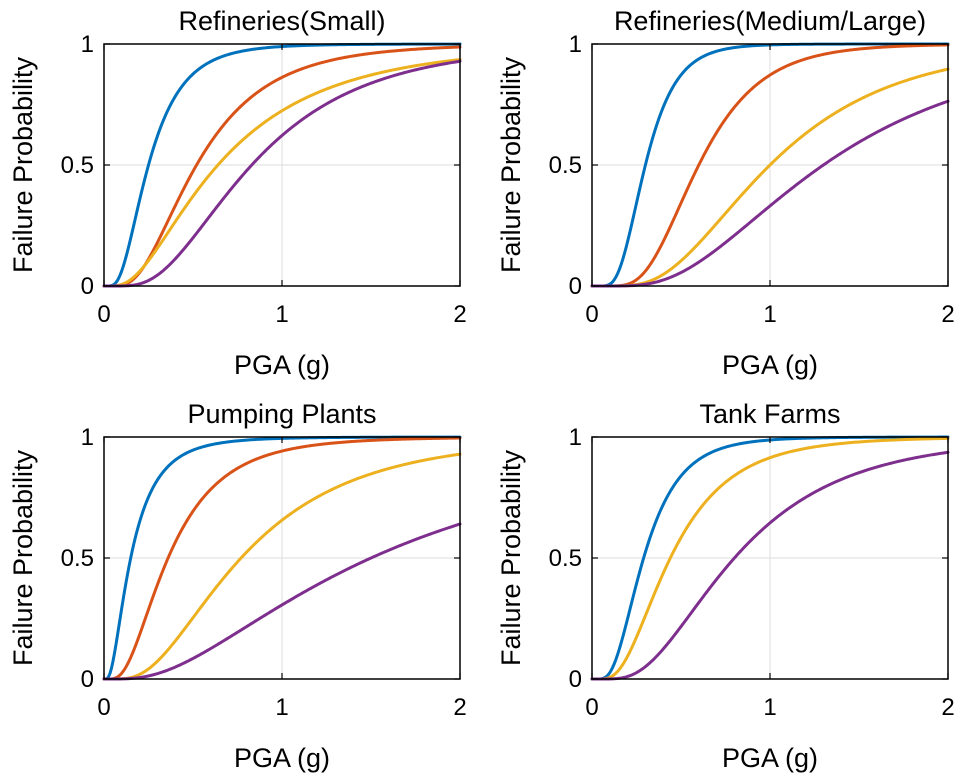  Describe the element at coordinates (769, 414) in the screenshot. I see `chart-title: Tank Farms` at that location.